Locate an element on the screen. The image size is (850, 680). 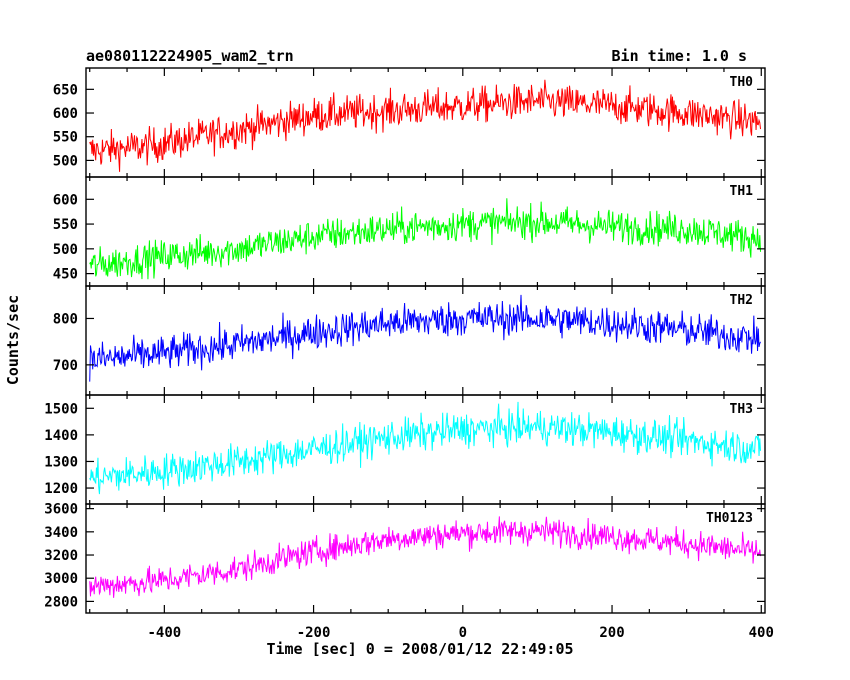
x-tick-label: -200 is located at coordinates (314, 633).